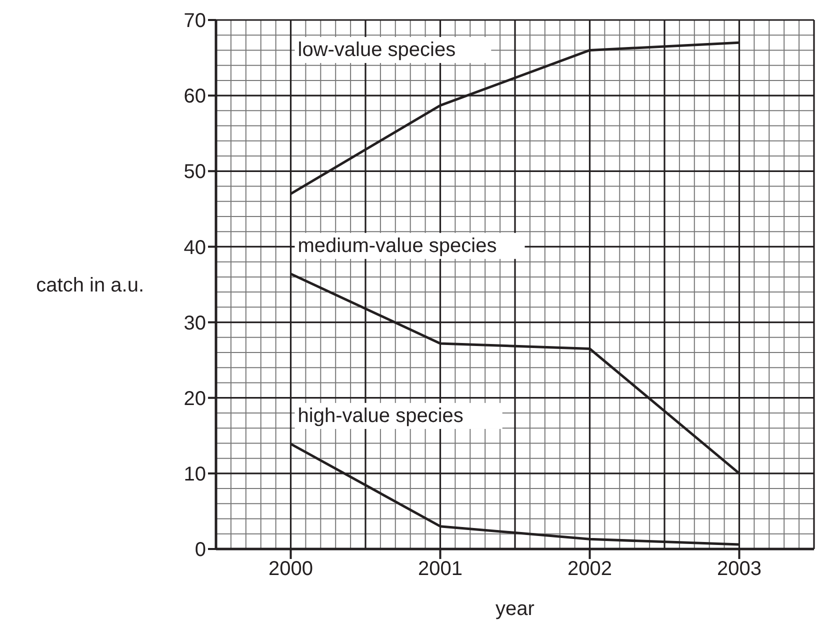  I want to click on y-tick-label: 70, so click(195, 21).